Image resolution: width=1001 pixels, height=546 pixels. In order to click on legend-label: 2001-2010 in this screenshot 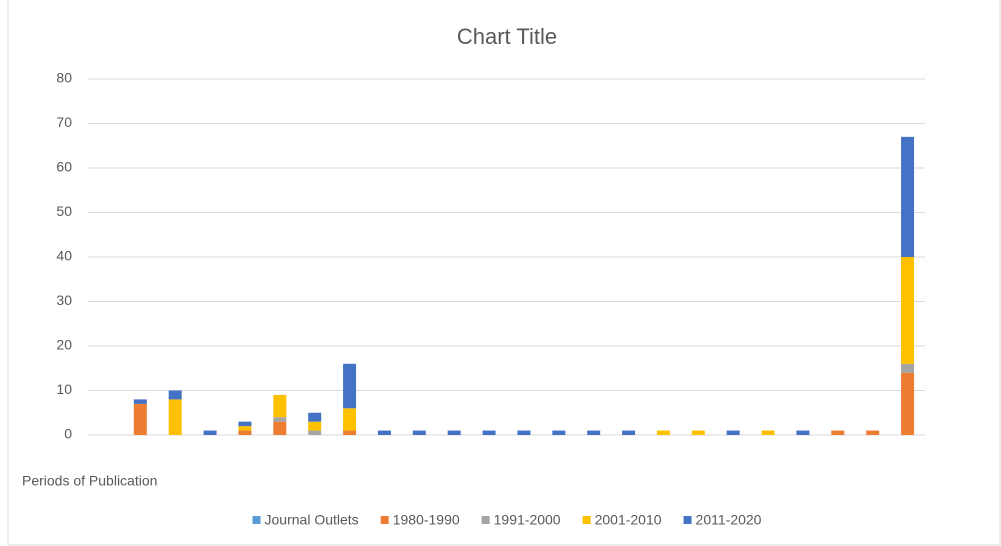, I will do `click(628, 520)`.